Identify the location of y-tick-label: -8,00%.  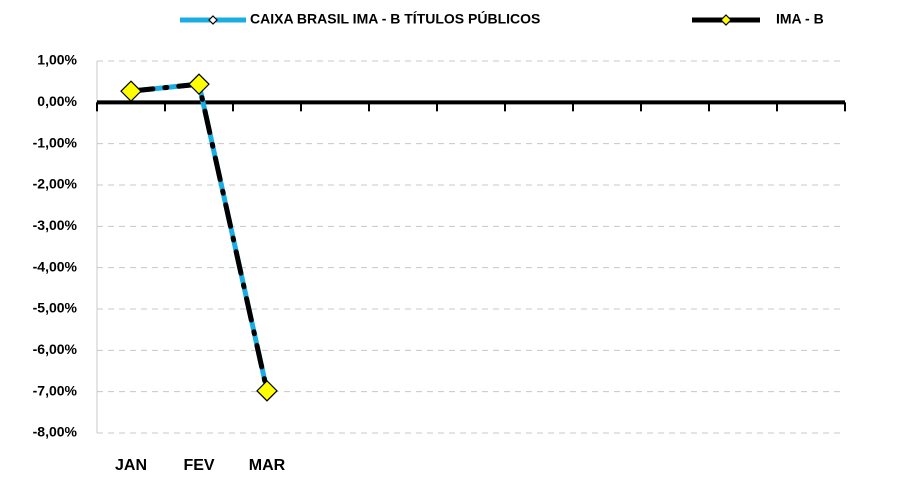
(55, 432).